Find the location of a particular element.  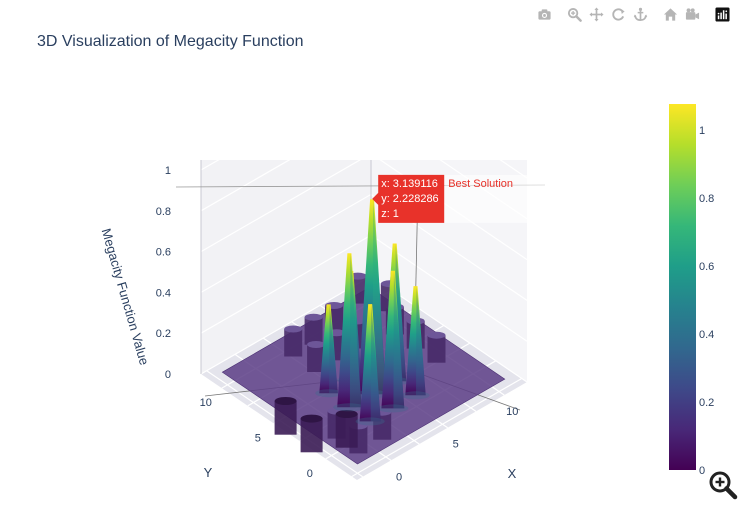

hover-text: x: 3.139116 y: 2.228286 z: 1 is located at coordinates (410, 199).